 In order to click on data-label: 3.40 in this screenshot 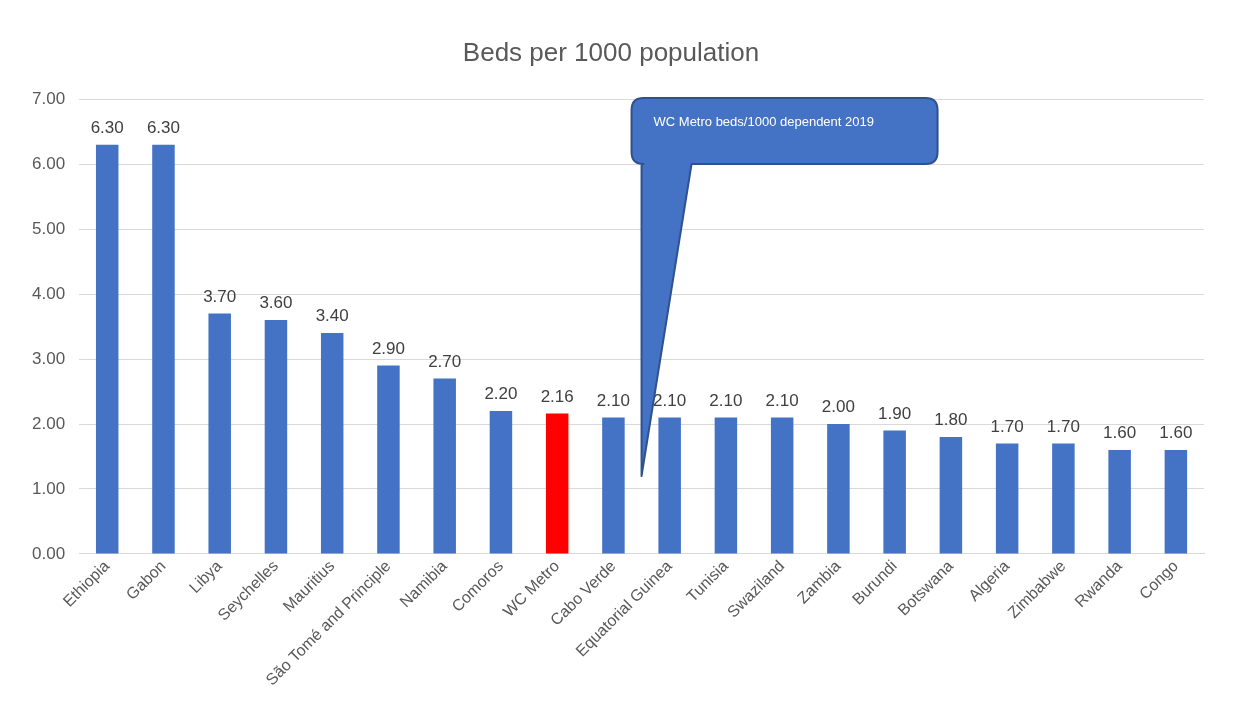, I will do `click(332, 316)`.